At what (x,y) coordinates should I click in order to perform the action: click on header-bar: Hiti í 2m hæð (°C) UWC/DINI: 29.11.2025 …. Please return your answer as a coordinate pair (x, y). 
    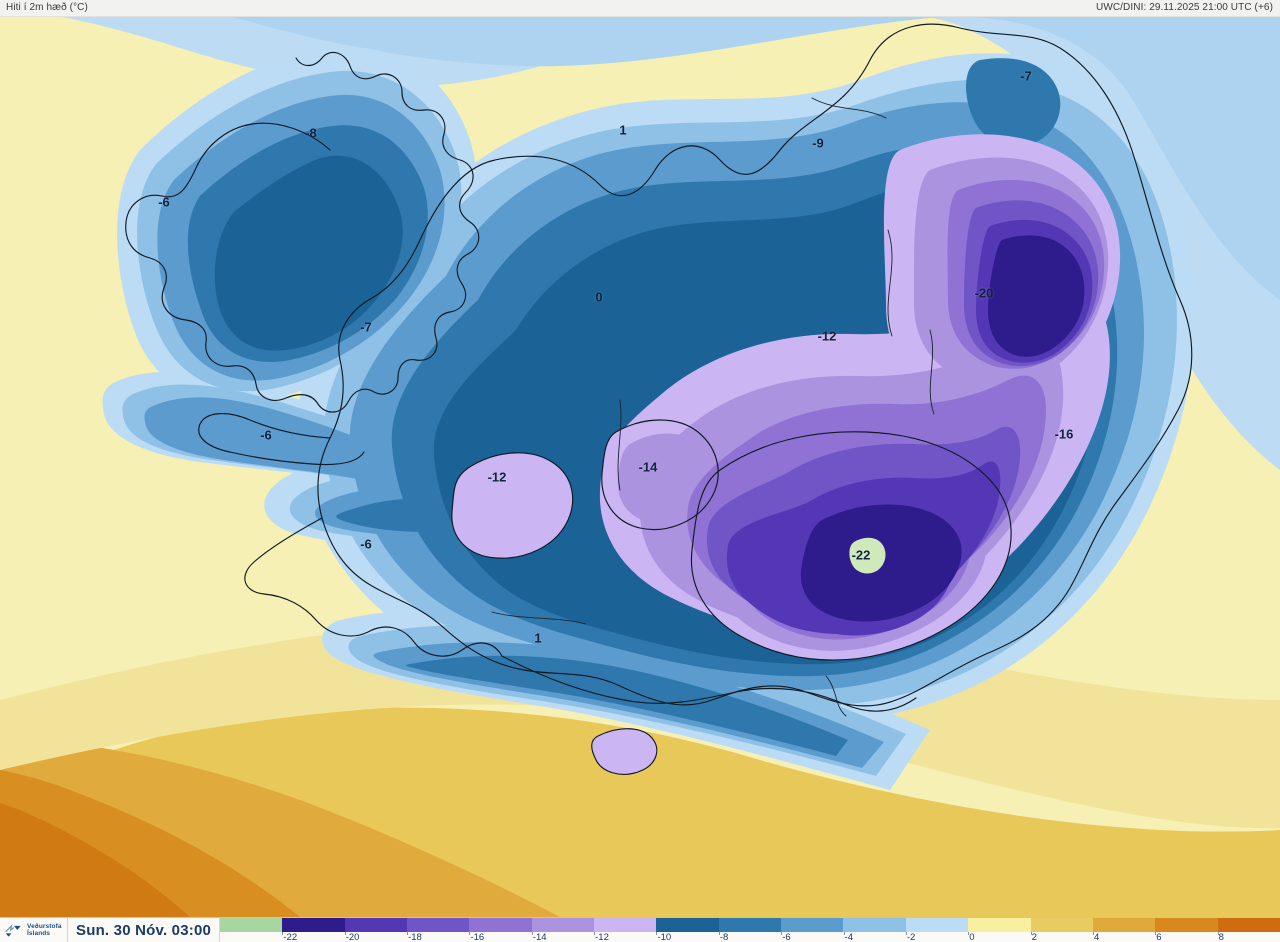
    Looking at the image, I should click on (640, 8).